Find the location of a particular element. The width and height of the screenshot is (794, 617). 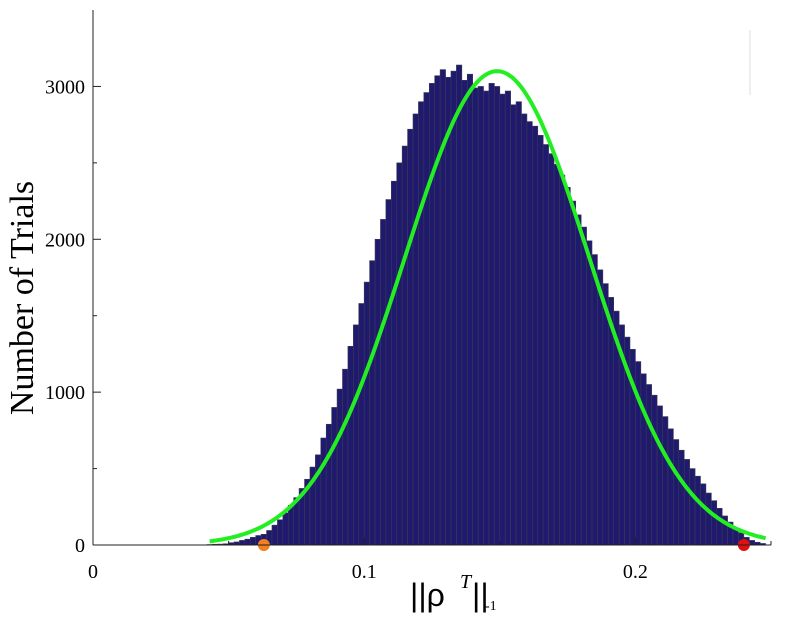

x-tick-label: 0 is located at coordinates (93, 572).